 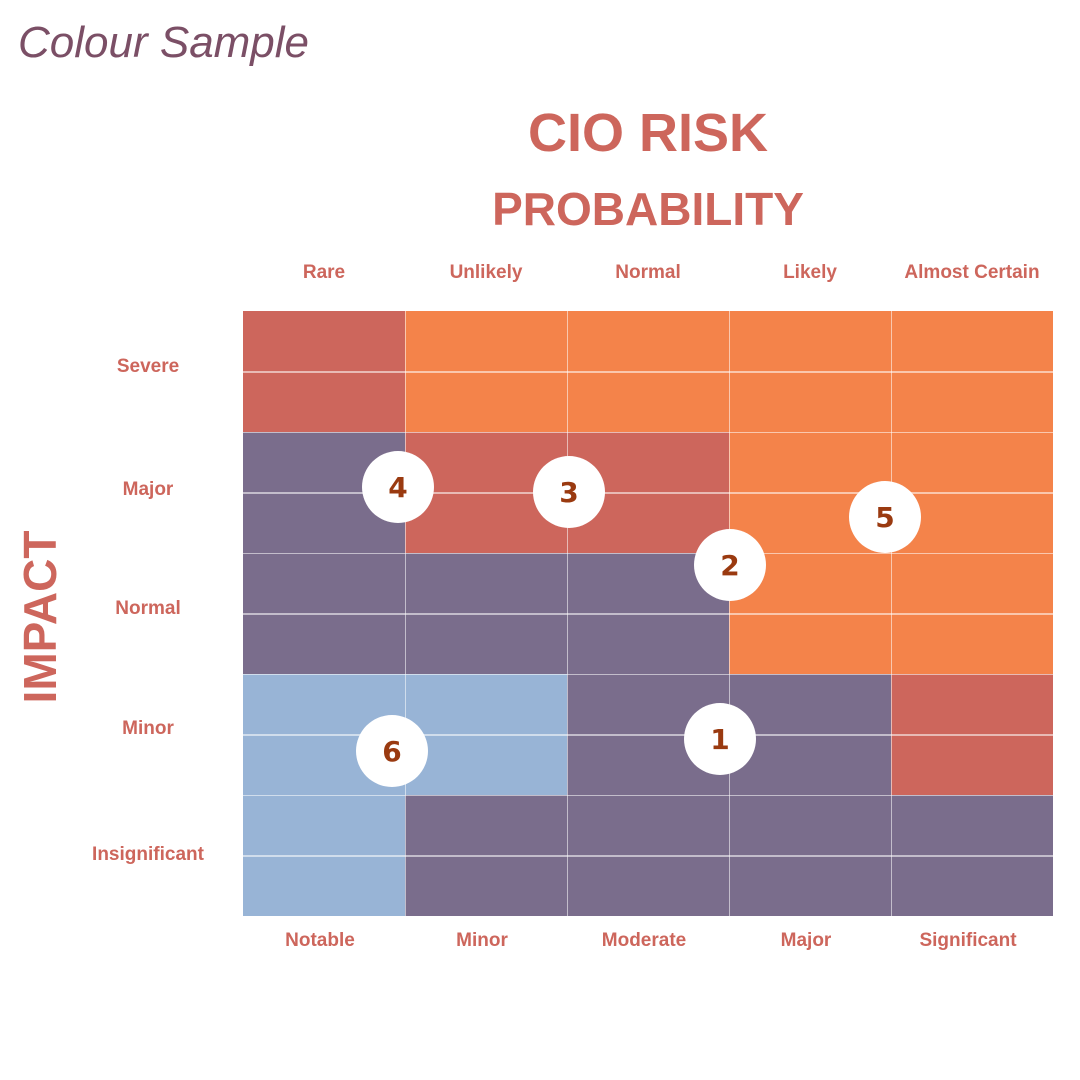 I want to click on risk-marker: 4, so click(x=398, y=487).